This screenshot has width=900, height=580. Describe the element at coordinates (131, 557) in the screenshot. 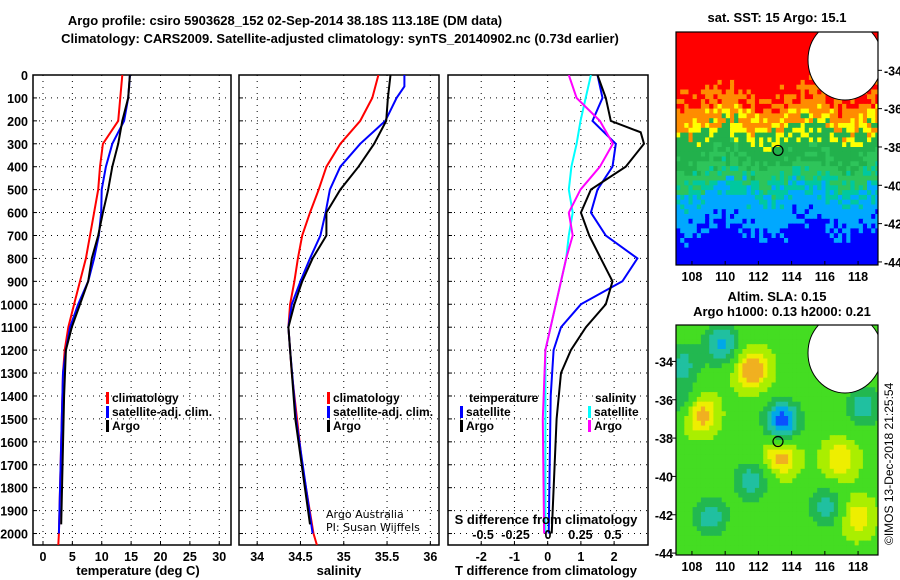

I see `x-tick-label: 15` at that location.